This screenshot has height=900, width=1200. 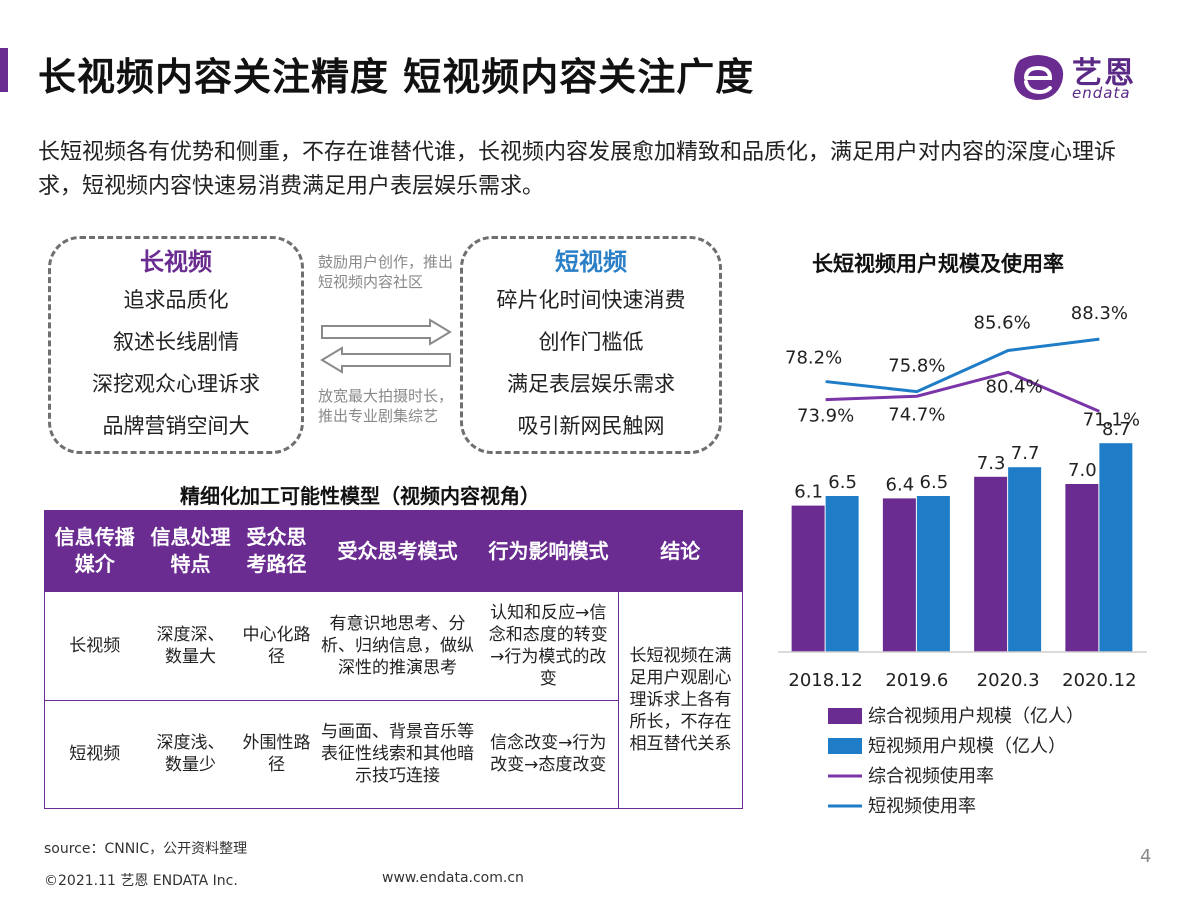 I want to click on right-arrow-icon, so click(x=386, y=332).